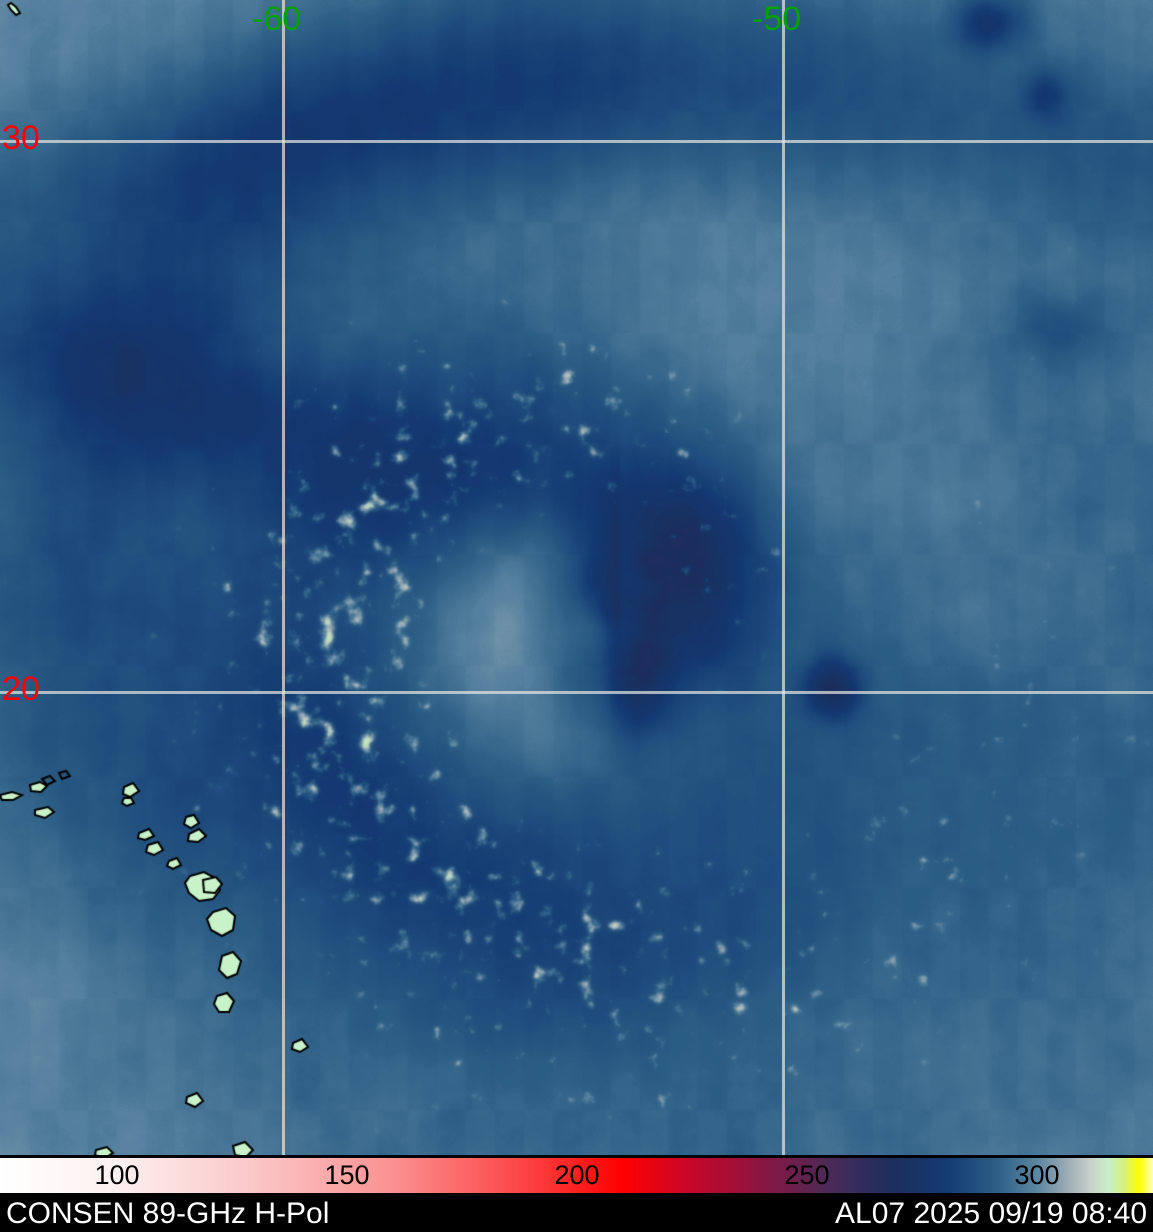  Describe the element at coordinates (807, 1175) in the screenshot. I see `colorbar-tick-250: 250` at that location.